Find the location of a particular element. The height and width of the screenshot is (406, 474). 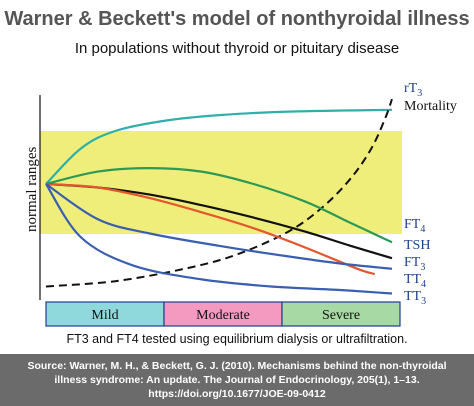

severity-bands: Mild Moderate Severe is located at coordinates (223, 314).